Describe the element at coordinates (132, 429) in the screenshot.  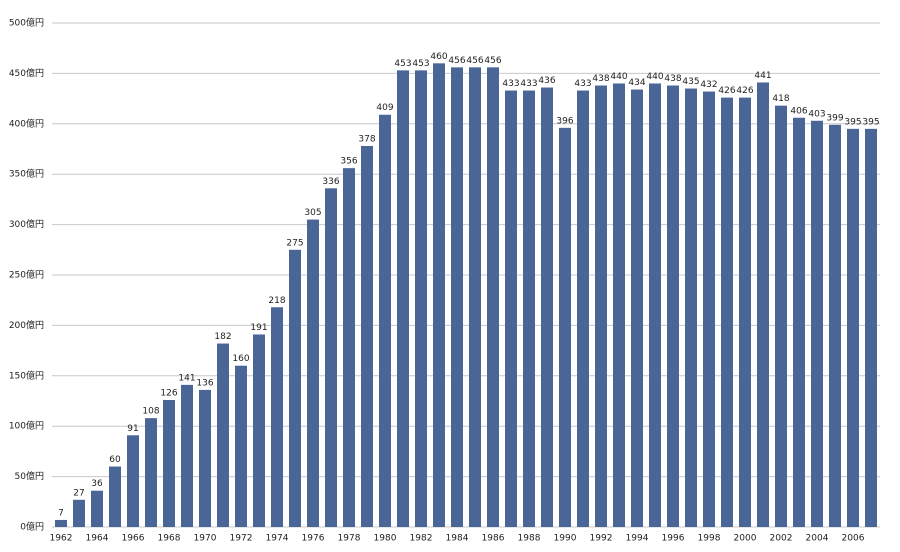
I see `value-label: 91` at that location.